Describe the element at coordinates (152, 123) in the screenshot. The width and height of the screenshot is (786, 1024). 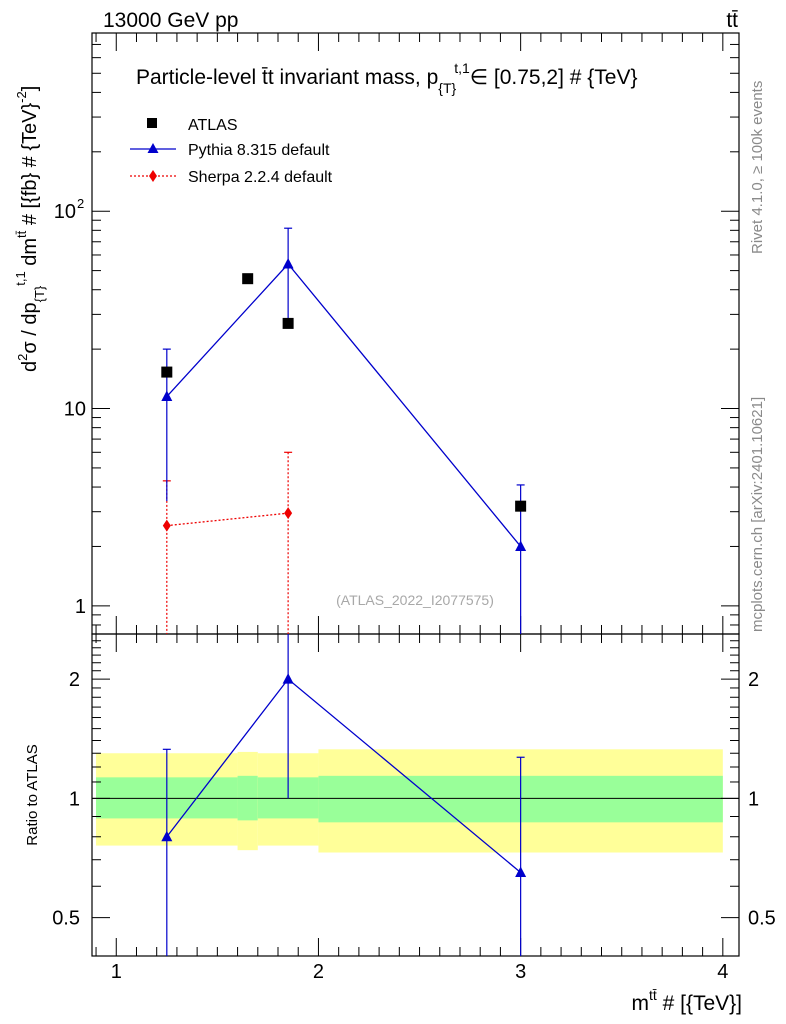
I see `legend-marker-atlas` at that location.